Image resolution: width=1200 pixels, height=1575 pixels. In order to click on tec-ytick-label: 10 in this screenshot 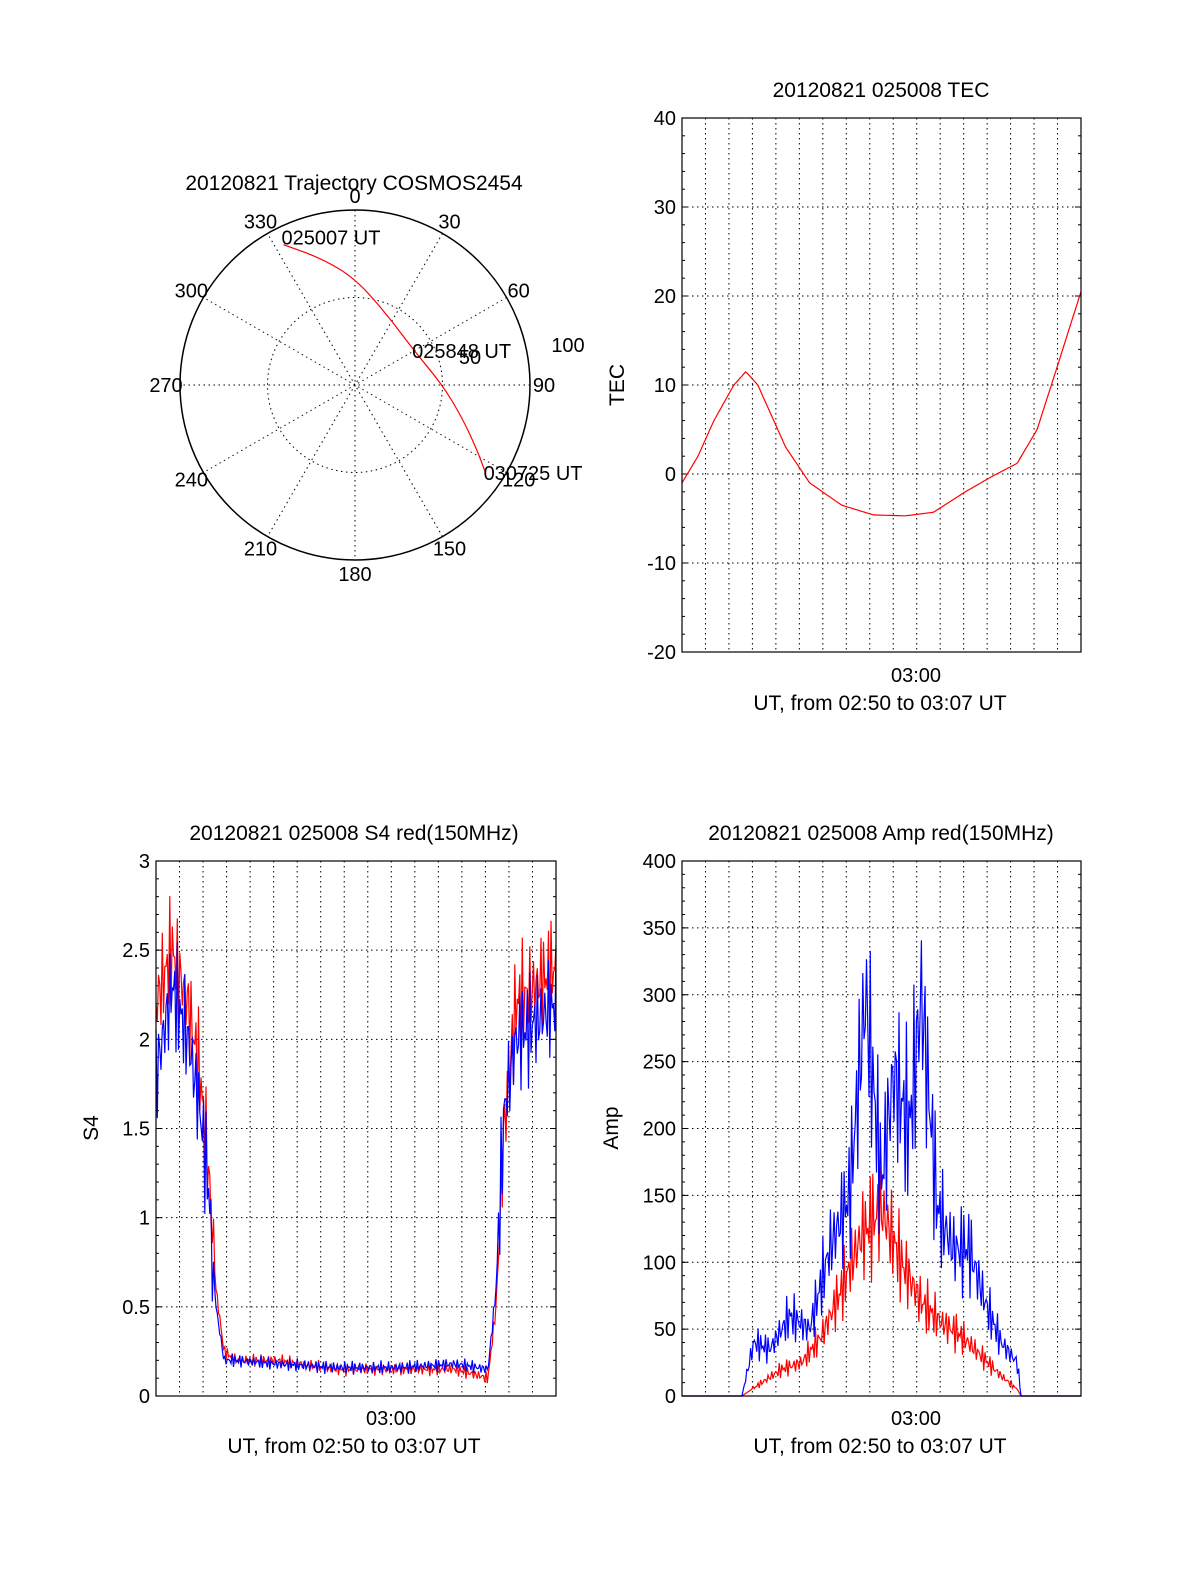, I will do `click(665, 386)`.